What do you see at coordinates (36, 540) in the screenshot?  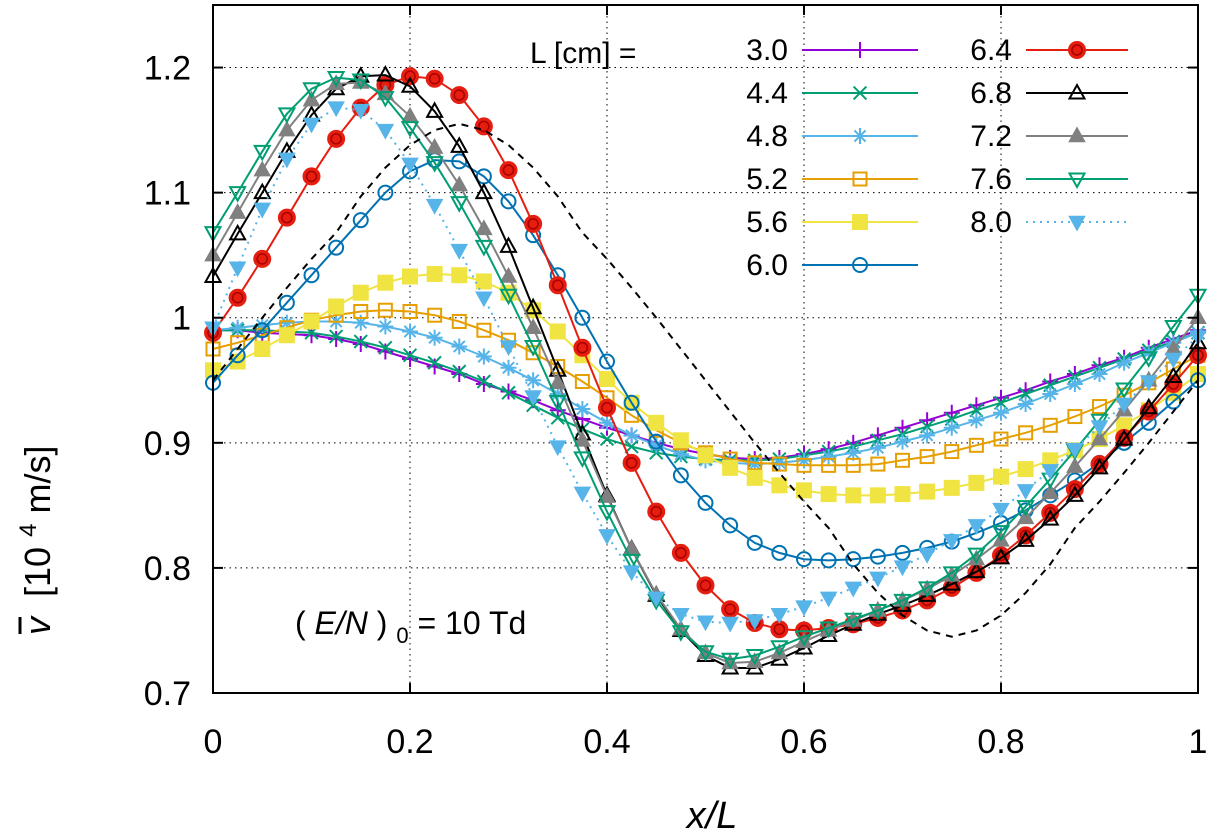 I see `y-axis-label: v [10 4 m/s]` at bounding box center [36, 540].